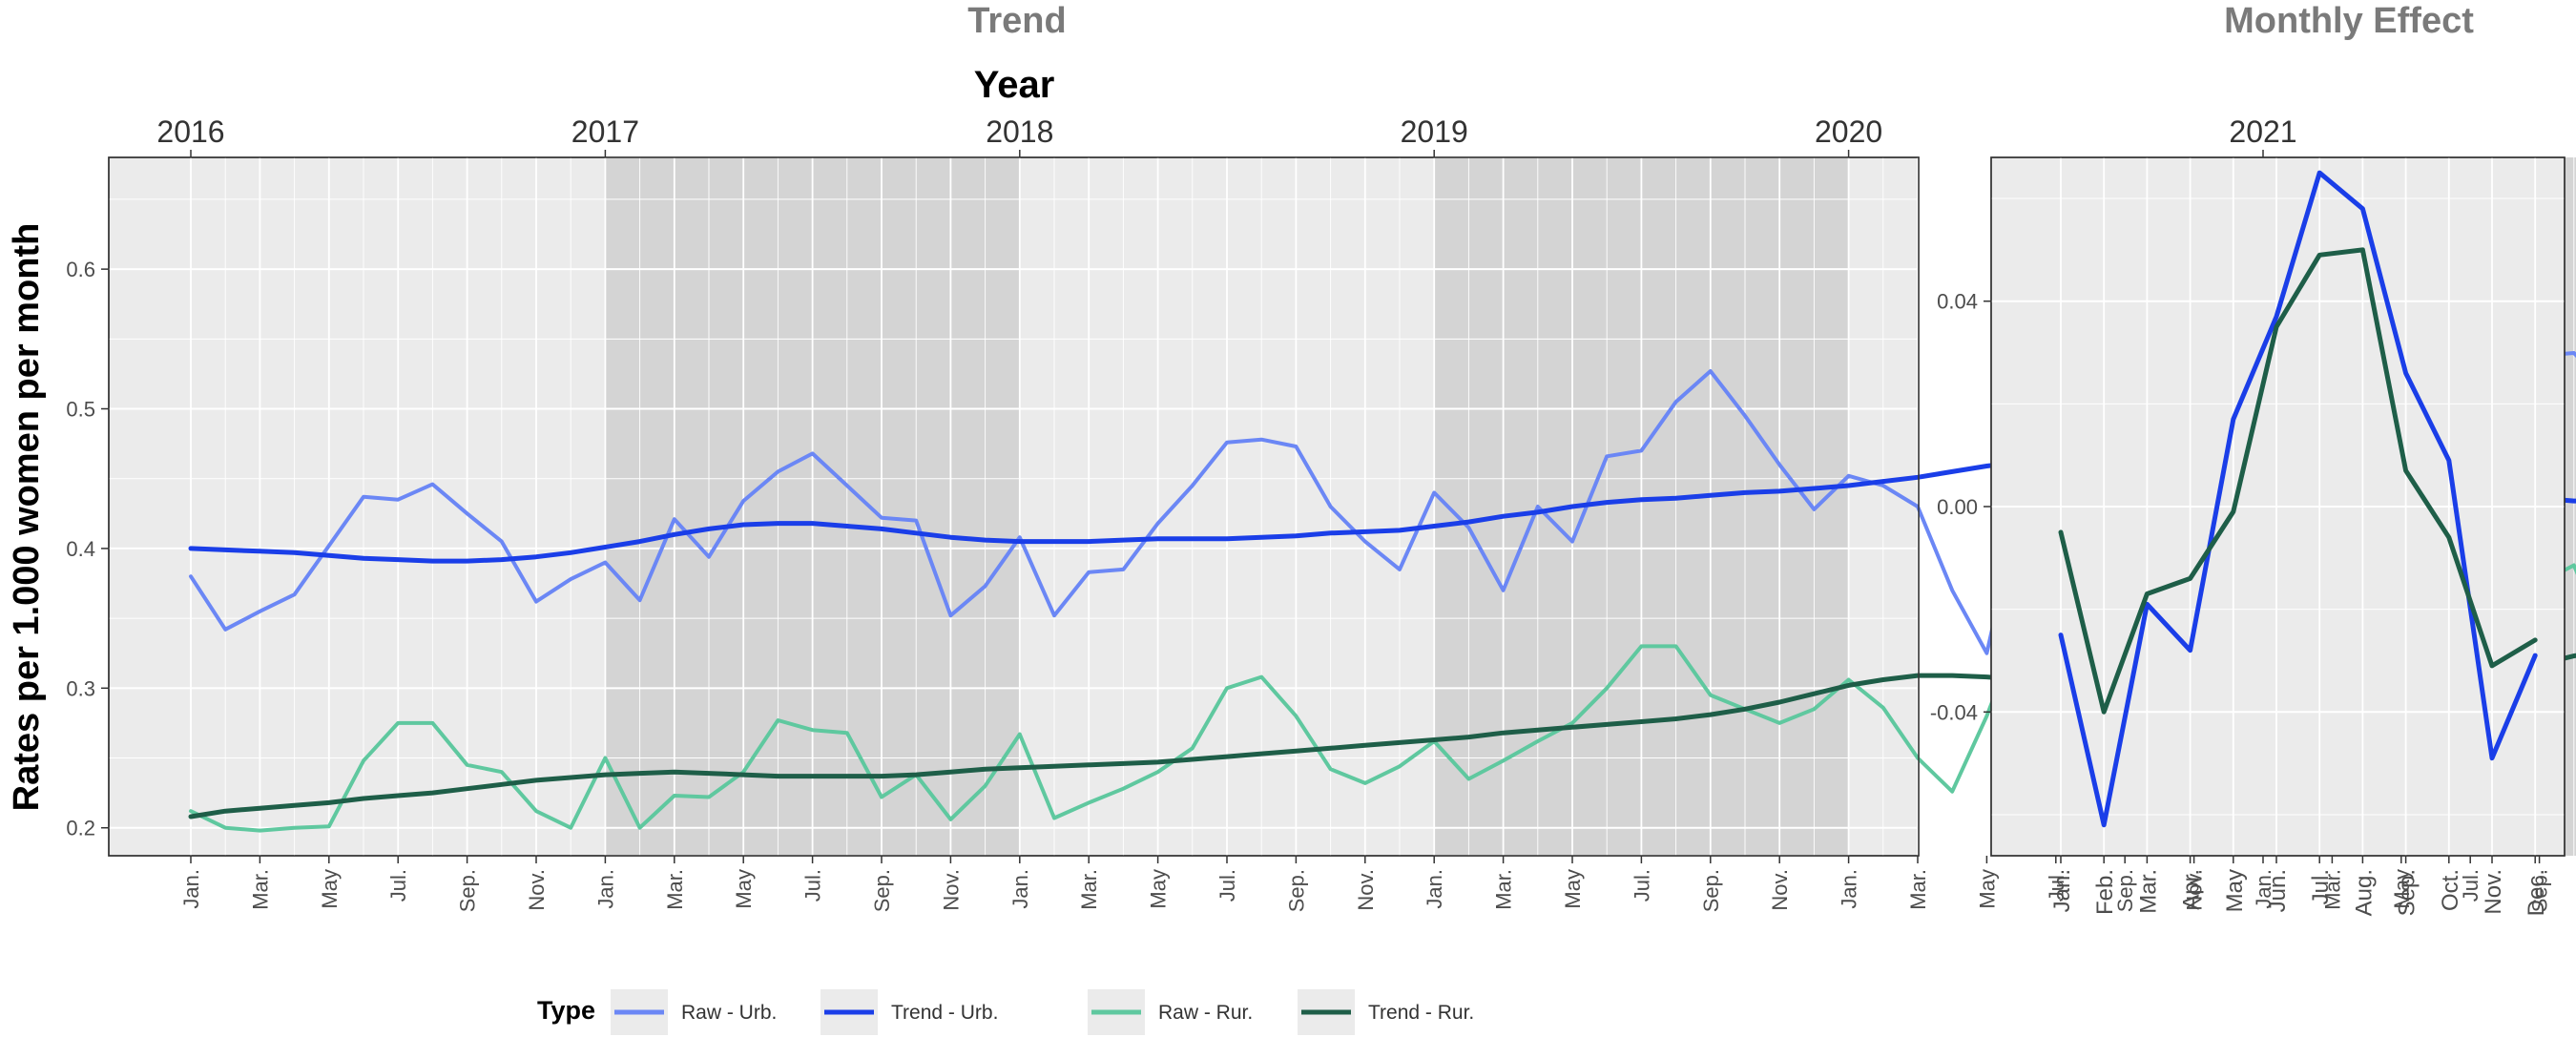 This screenshot has height=1037, width=2576. Describe the element at coordinates (1957, 302) in the screenshot. I see `monthly-ytick-label: 0.04` at that location.